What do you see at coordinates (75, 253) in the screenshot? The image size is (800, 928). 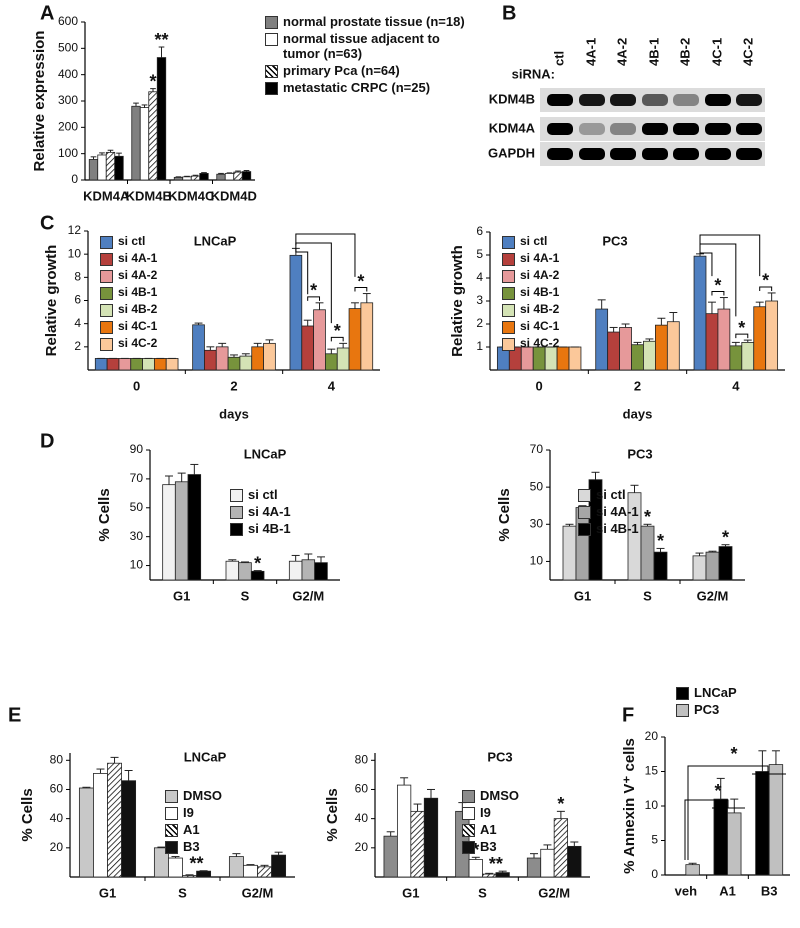 I see `y-tick-label: 10` at bounding box center [75, 253].